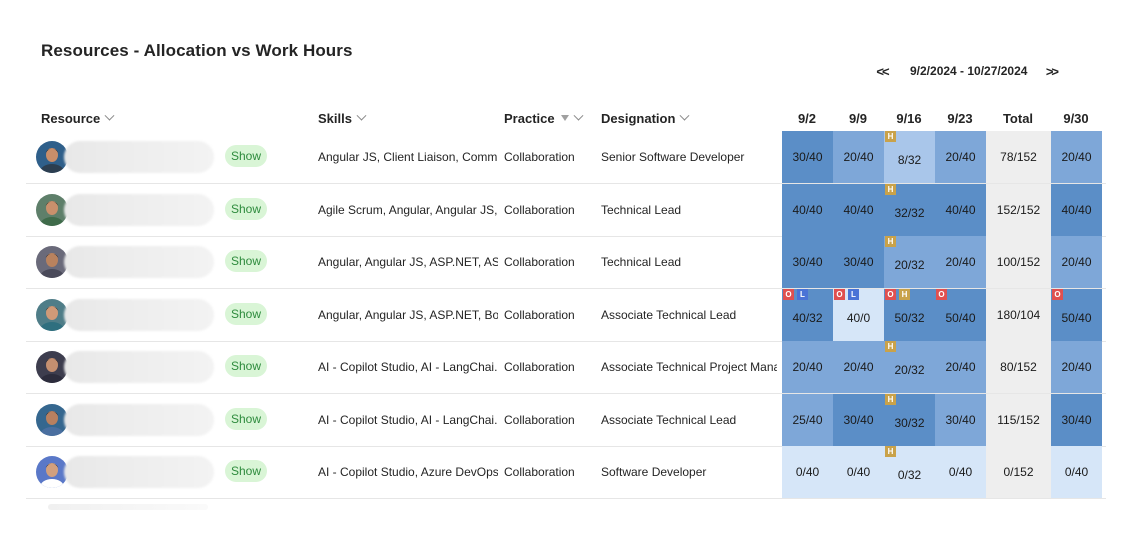 The image size is (1142, 536). What do you see at coordinates (1018, 157) in the screenshot?
I see `total-hours-cell: 78/152` at bounding box center [1018, 157].